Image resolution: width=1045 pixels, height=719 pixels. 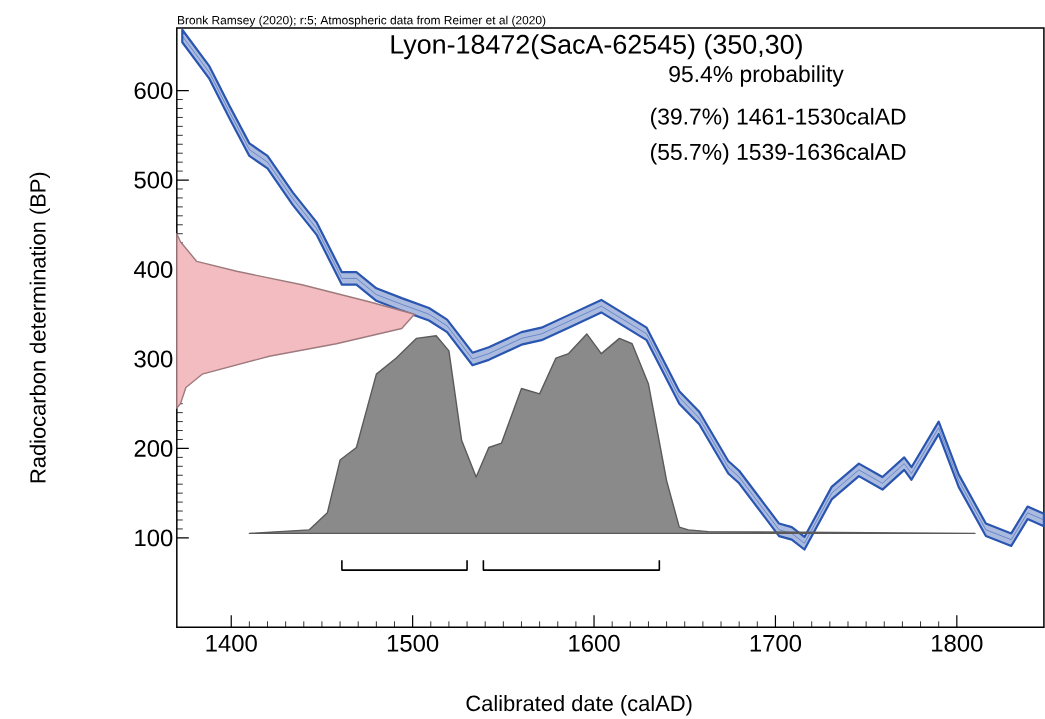 I want to click on x-tick-label: 1500, so click(x=413, y=643).